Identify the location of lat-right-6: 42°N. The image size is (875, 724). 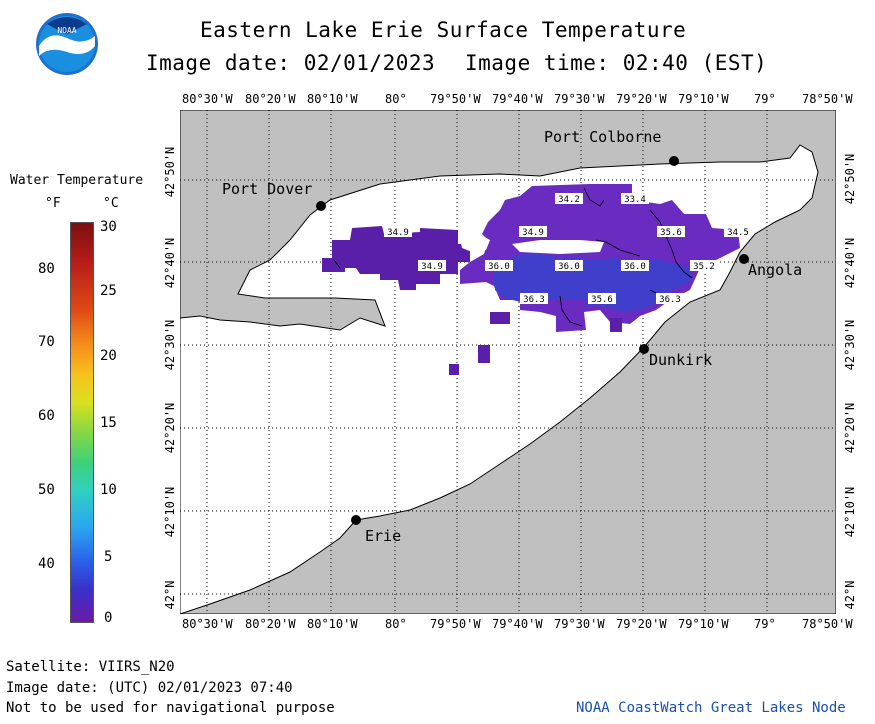
(850, 595).